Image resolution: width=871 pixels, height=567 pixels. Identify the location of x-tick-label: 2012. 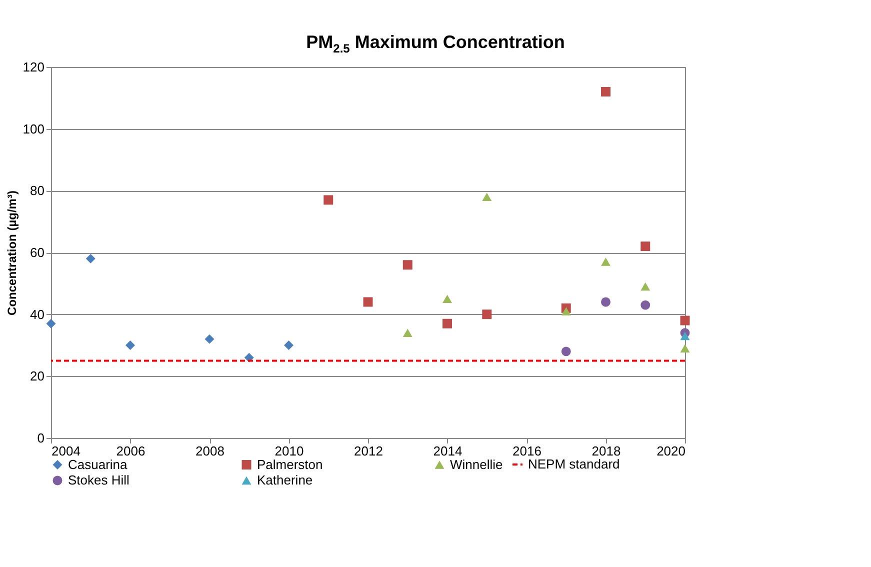
(368, 450).